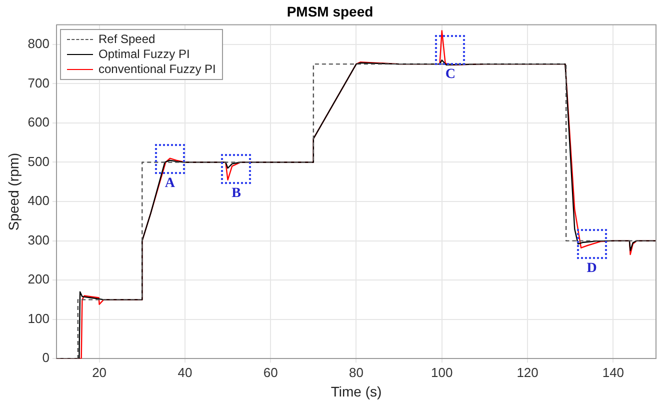 The width and height of the screenshot is (658, 403). What do you see at coordinates (170, 184) in the screenshot?
I see `annotation: A` at bounding box center [170, 184].